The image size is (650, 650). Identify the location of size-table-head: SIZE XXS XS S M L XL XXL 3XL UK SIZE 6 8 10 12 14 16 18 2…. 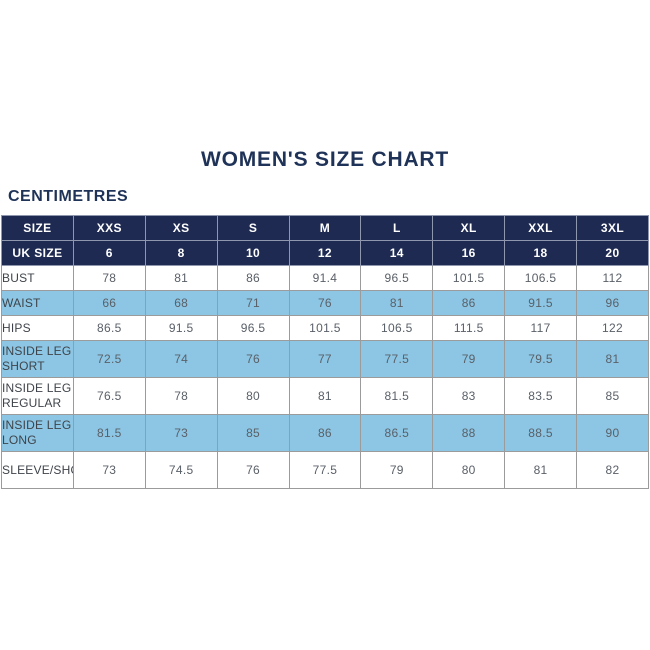
(325, 240).